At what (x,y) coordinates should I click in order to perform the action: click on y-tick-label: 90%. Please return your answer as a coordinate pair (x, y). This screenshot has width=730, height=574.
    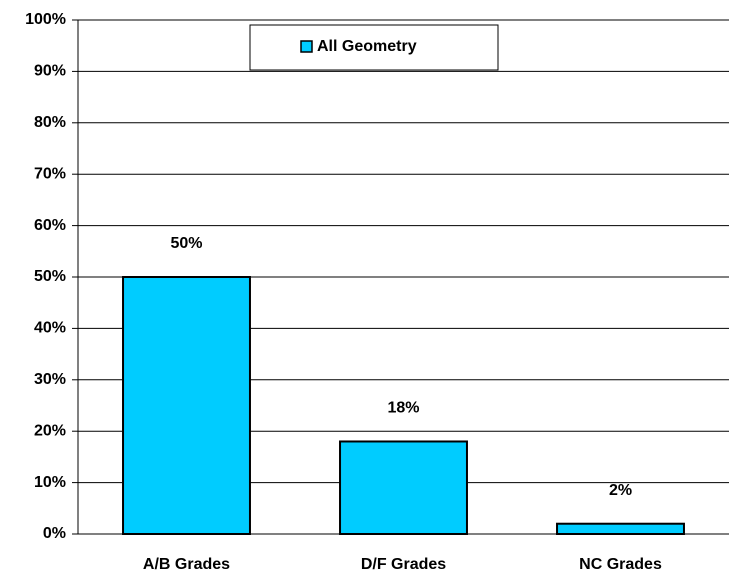
    Looking at the image, I should click on (50, 71).